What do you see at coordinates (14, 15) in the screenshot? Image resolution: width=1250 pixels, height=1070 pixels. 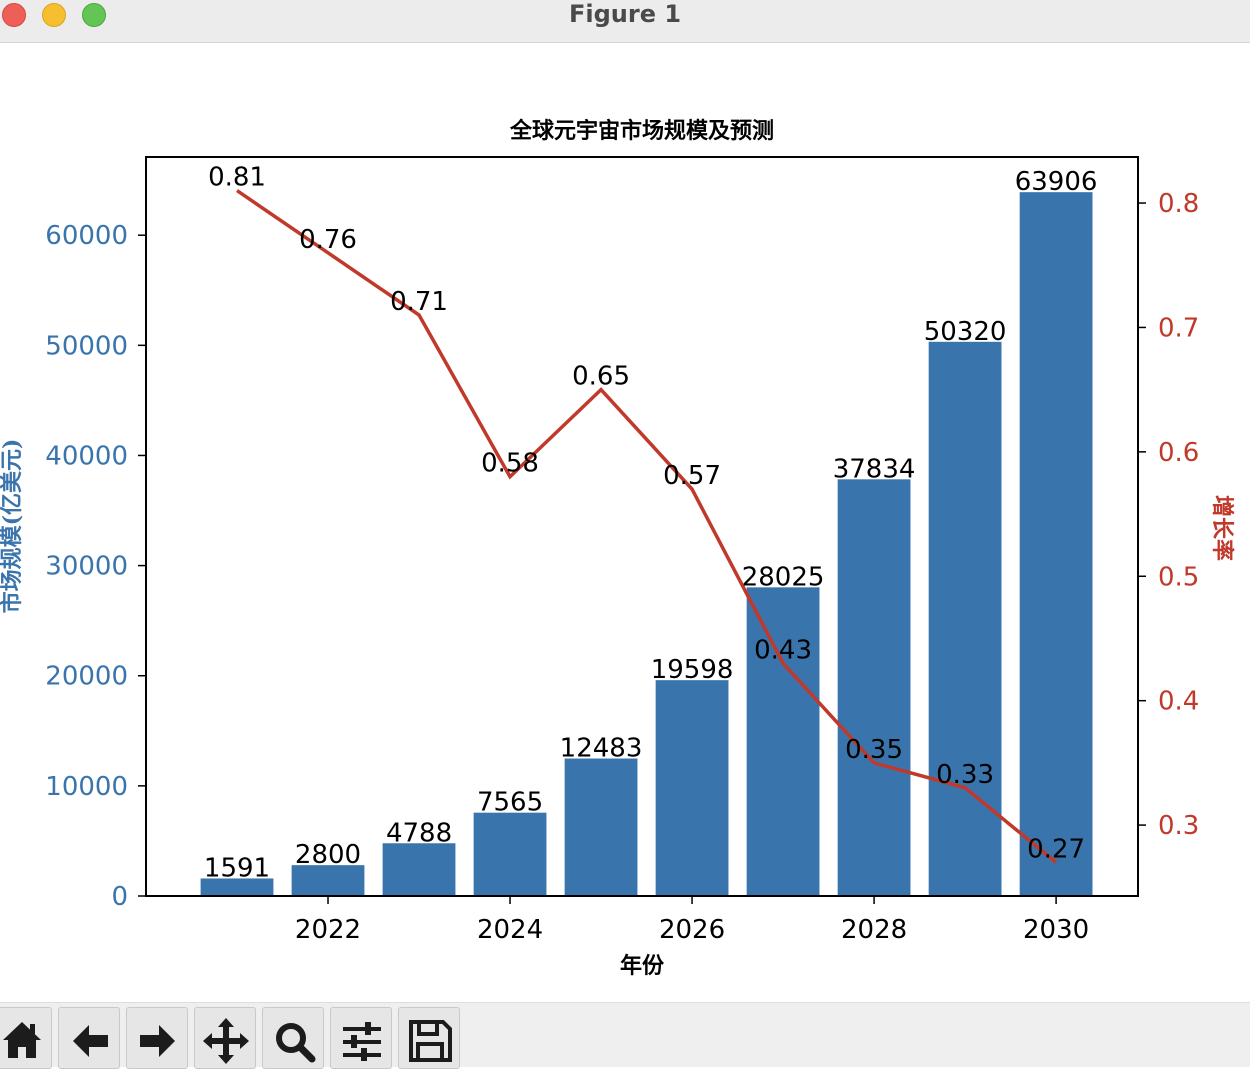 I see `close-window-button` at bounding box center [14, 15].